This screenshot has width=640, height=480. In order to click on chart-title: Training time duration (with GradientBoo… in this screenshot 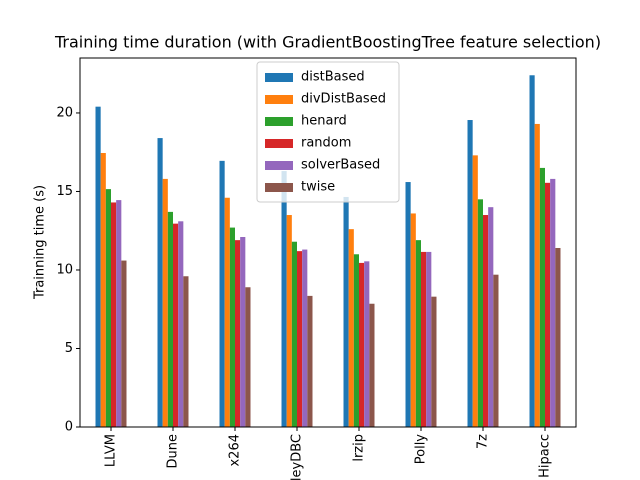, I will do `click(327, 42)`.